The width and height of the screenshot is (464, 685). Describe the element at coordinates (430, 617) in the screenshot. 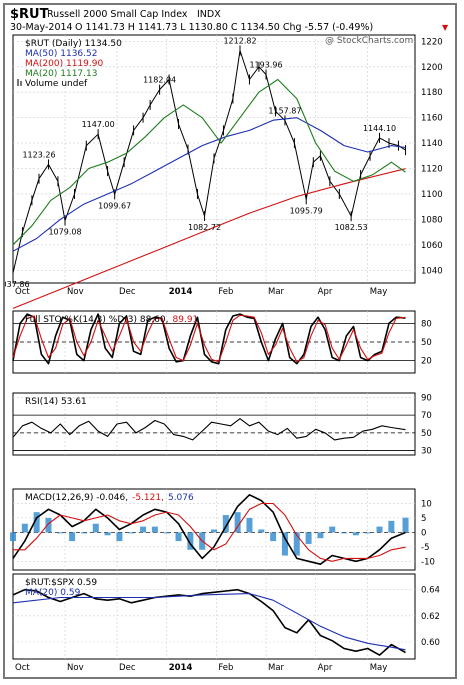

I see `y-tick-label: 0.62` at that location.